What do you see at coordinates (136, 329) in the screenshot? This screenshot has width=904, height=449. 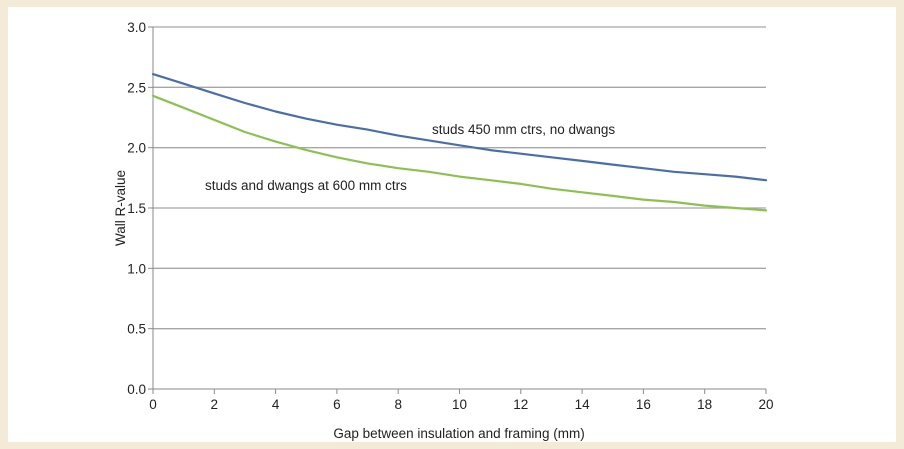 I see `y-tick-label: 0.5` at bounding box center [136, 329].